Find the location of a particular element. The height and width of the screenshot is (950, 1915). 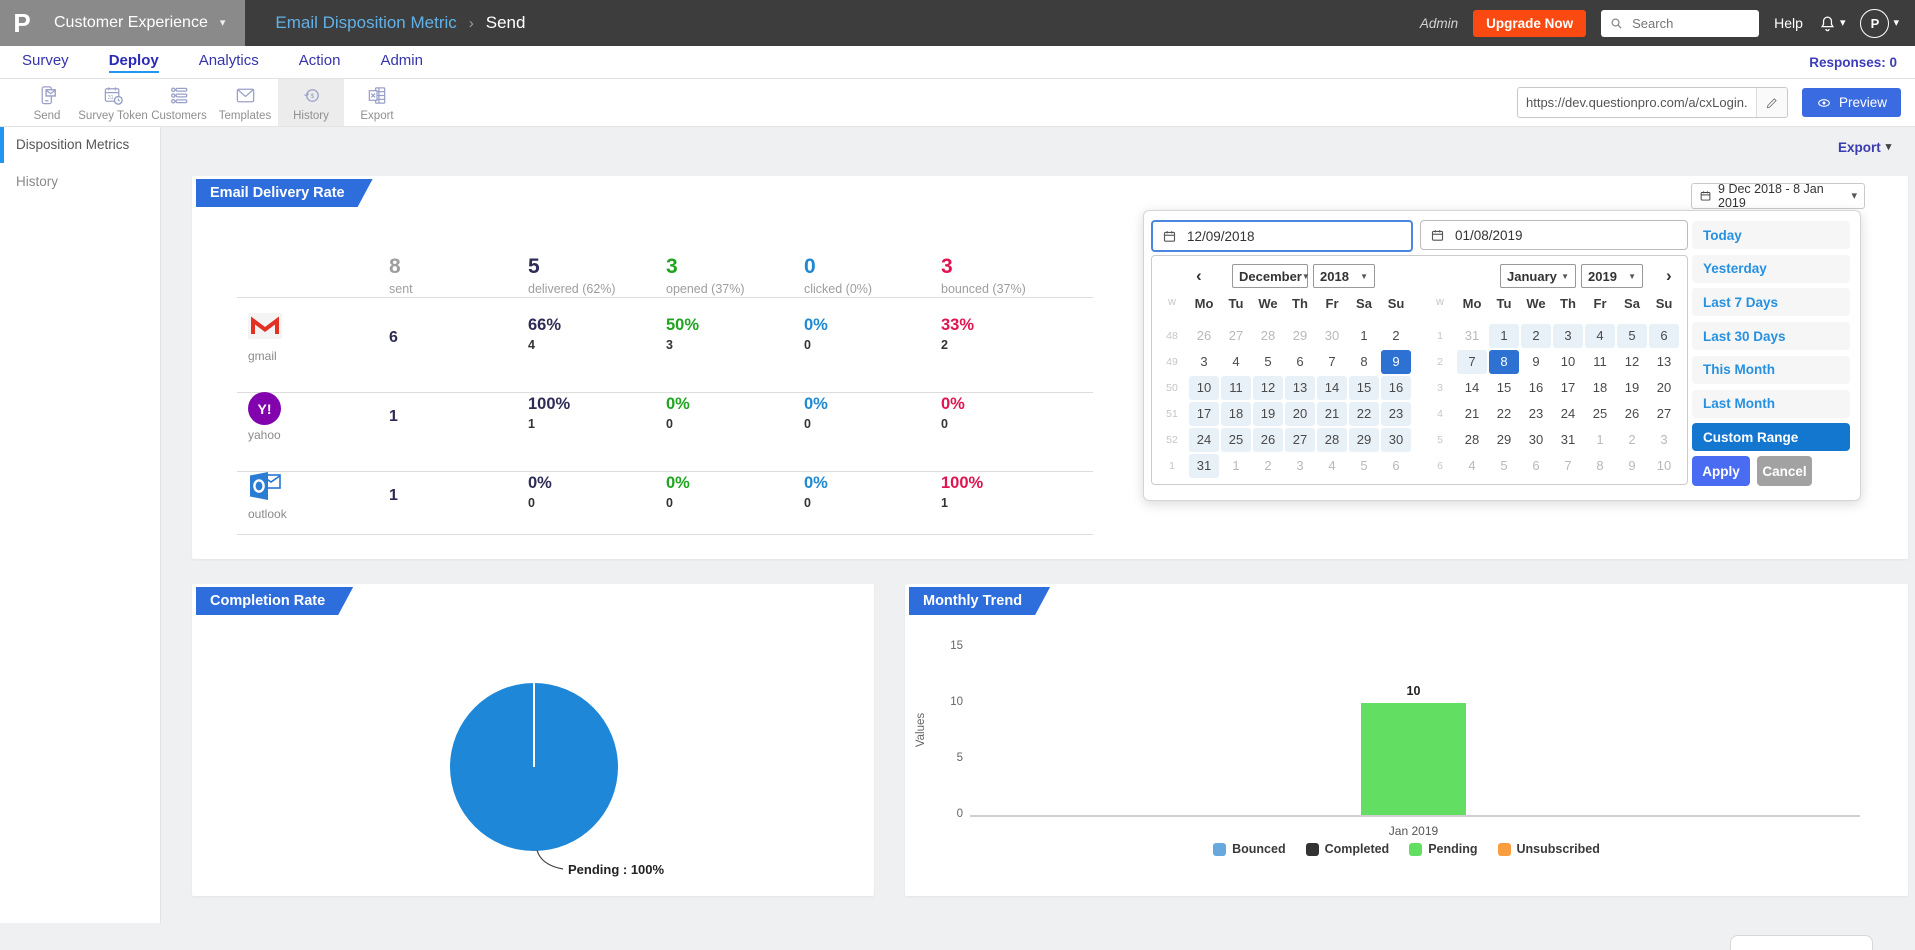

day-cell-december-22: 22 is located at coordinates (1364, 414).